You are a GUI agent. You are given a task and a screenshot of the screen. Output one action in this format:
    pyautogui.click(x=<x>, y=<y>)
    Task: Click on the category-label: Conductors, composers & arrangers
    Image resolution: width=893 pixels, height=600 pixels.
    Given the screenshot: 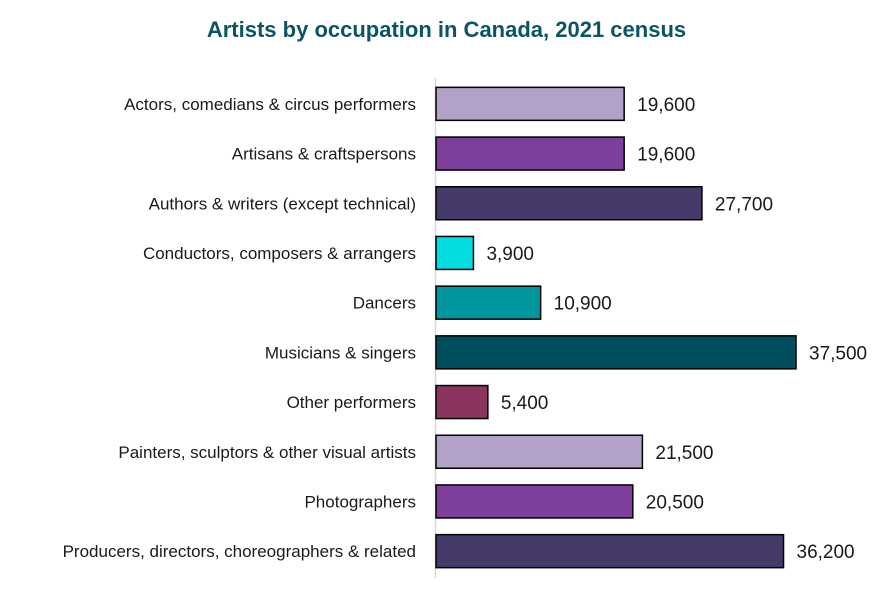 What is the action you would take?
    pyautogui.click(x=279, y=253)
    